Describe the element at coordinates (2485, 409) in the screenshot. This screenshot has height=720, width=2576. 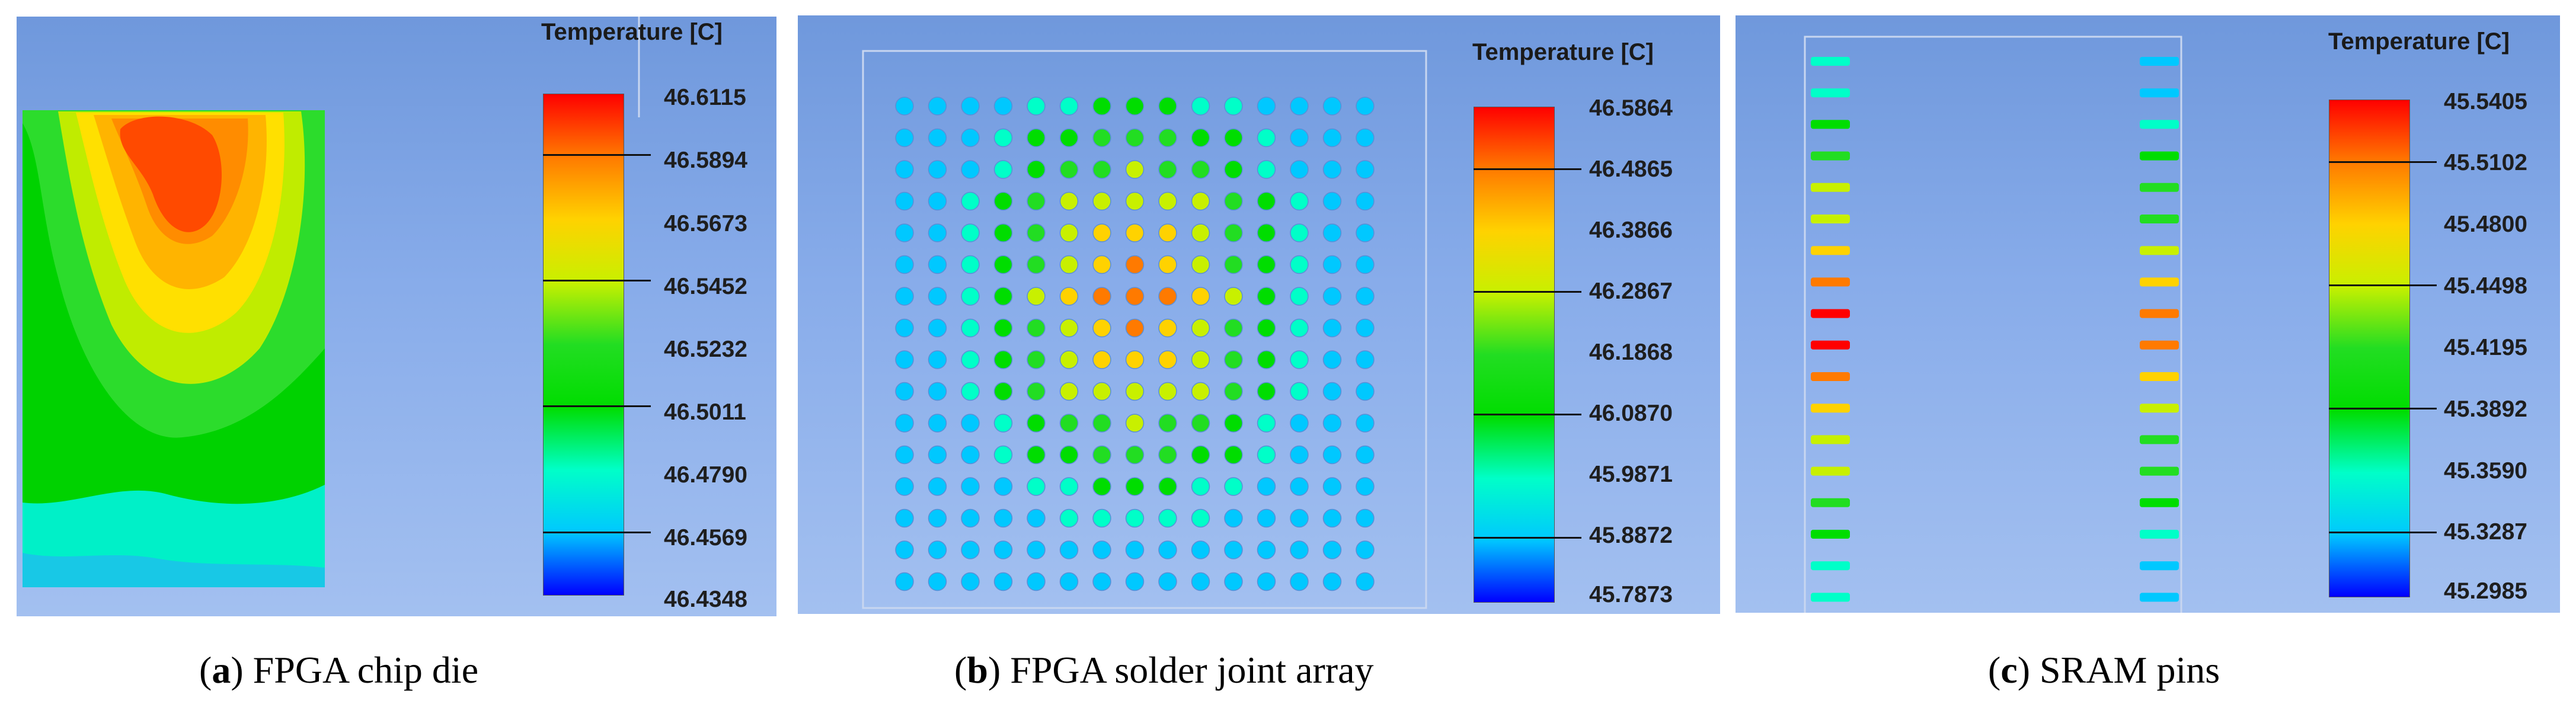
I see `scale-value: 45.3892` at that location.